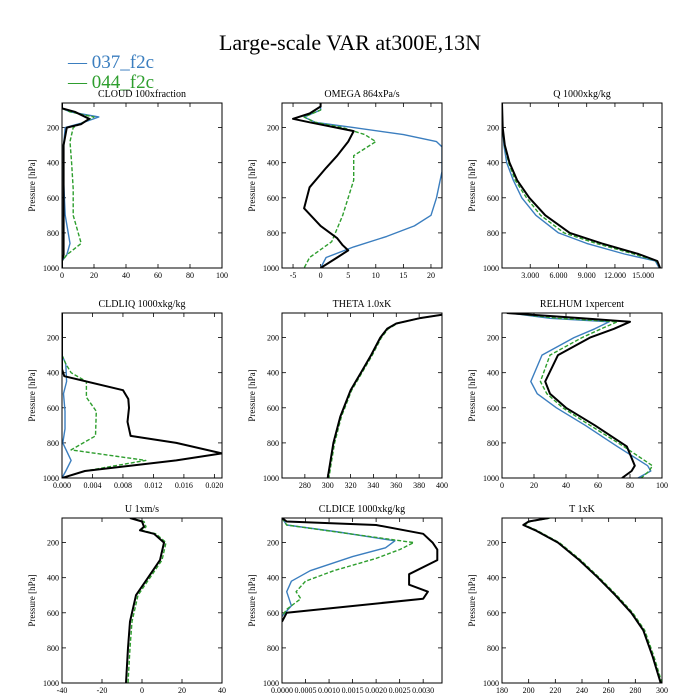 The image size is (700, 700). I want to click on x-tick-label: -5, so click(293, 275).